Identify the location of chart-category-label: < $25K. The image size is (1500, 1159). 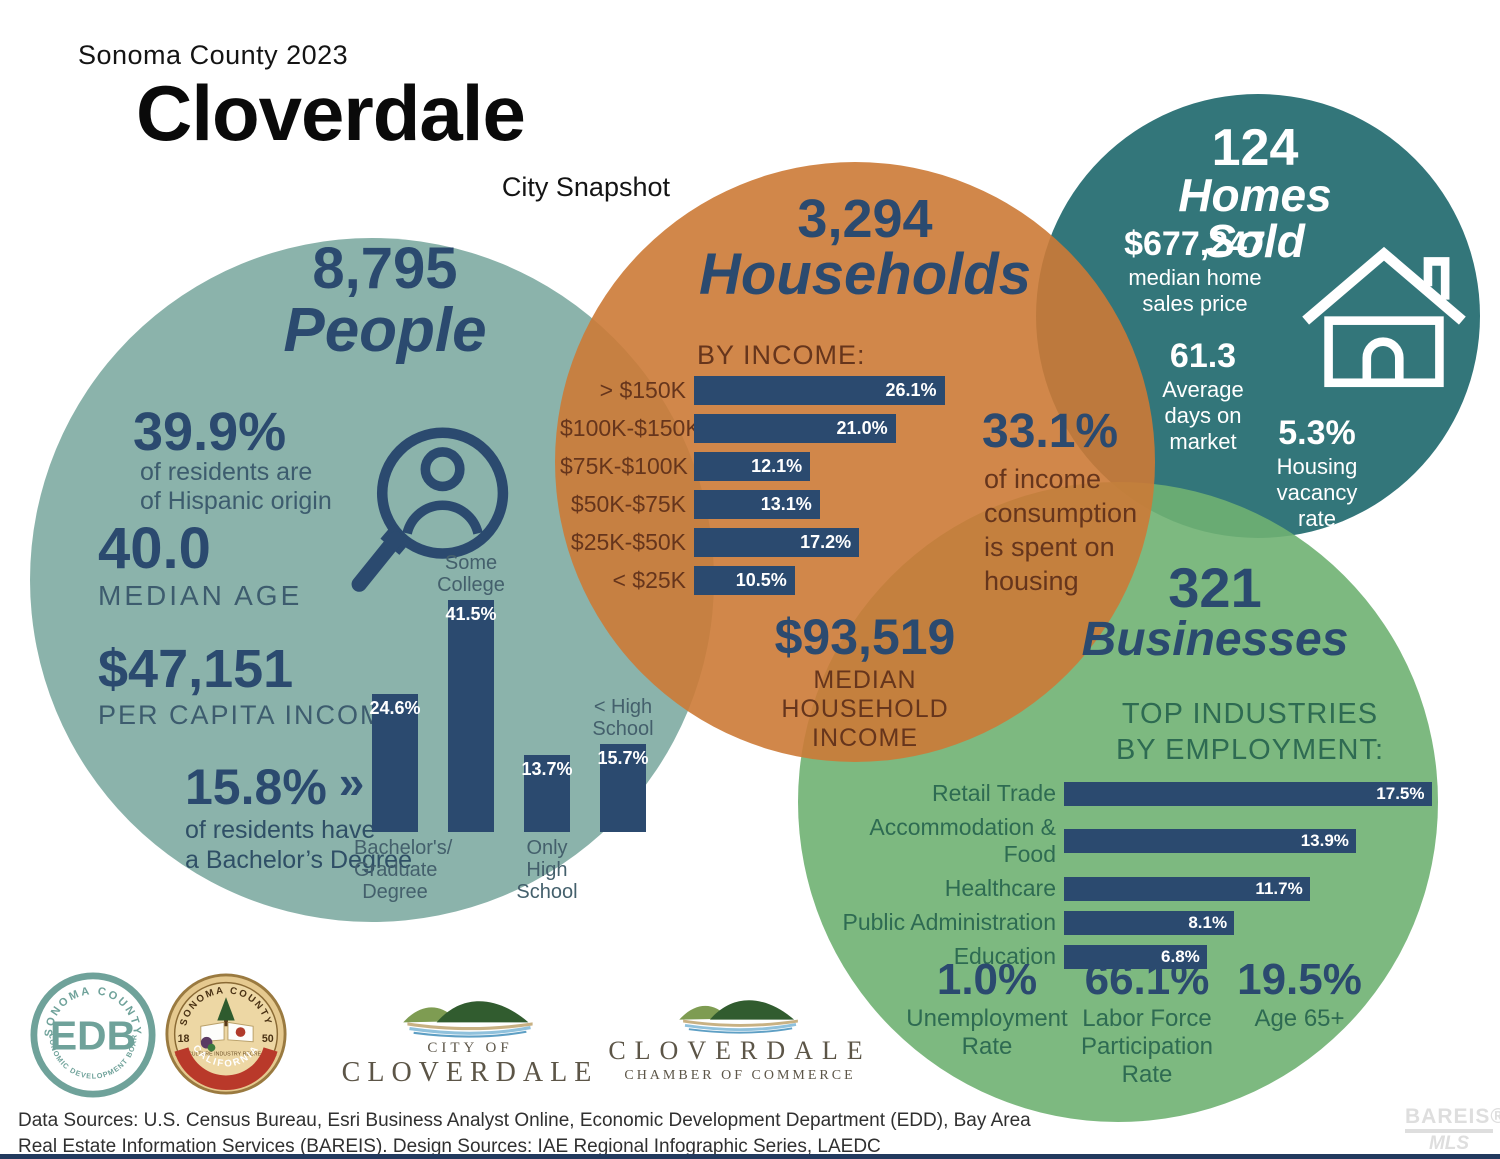
(649, 580).